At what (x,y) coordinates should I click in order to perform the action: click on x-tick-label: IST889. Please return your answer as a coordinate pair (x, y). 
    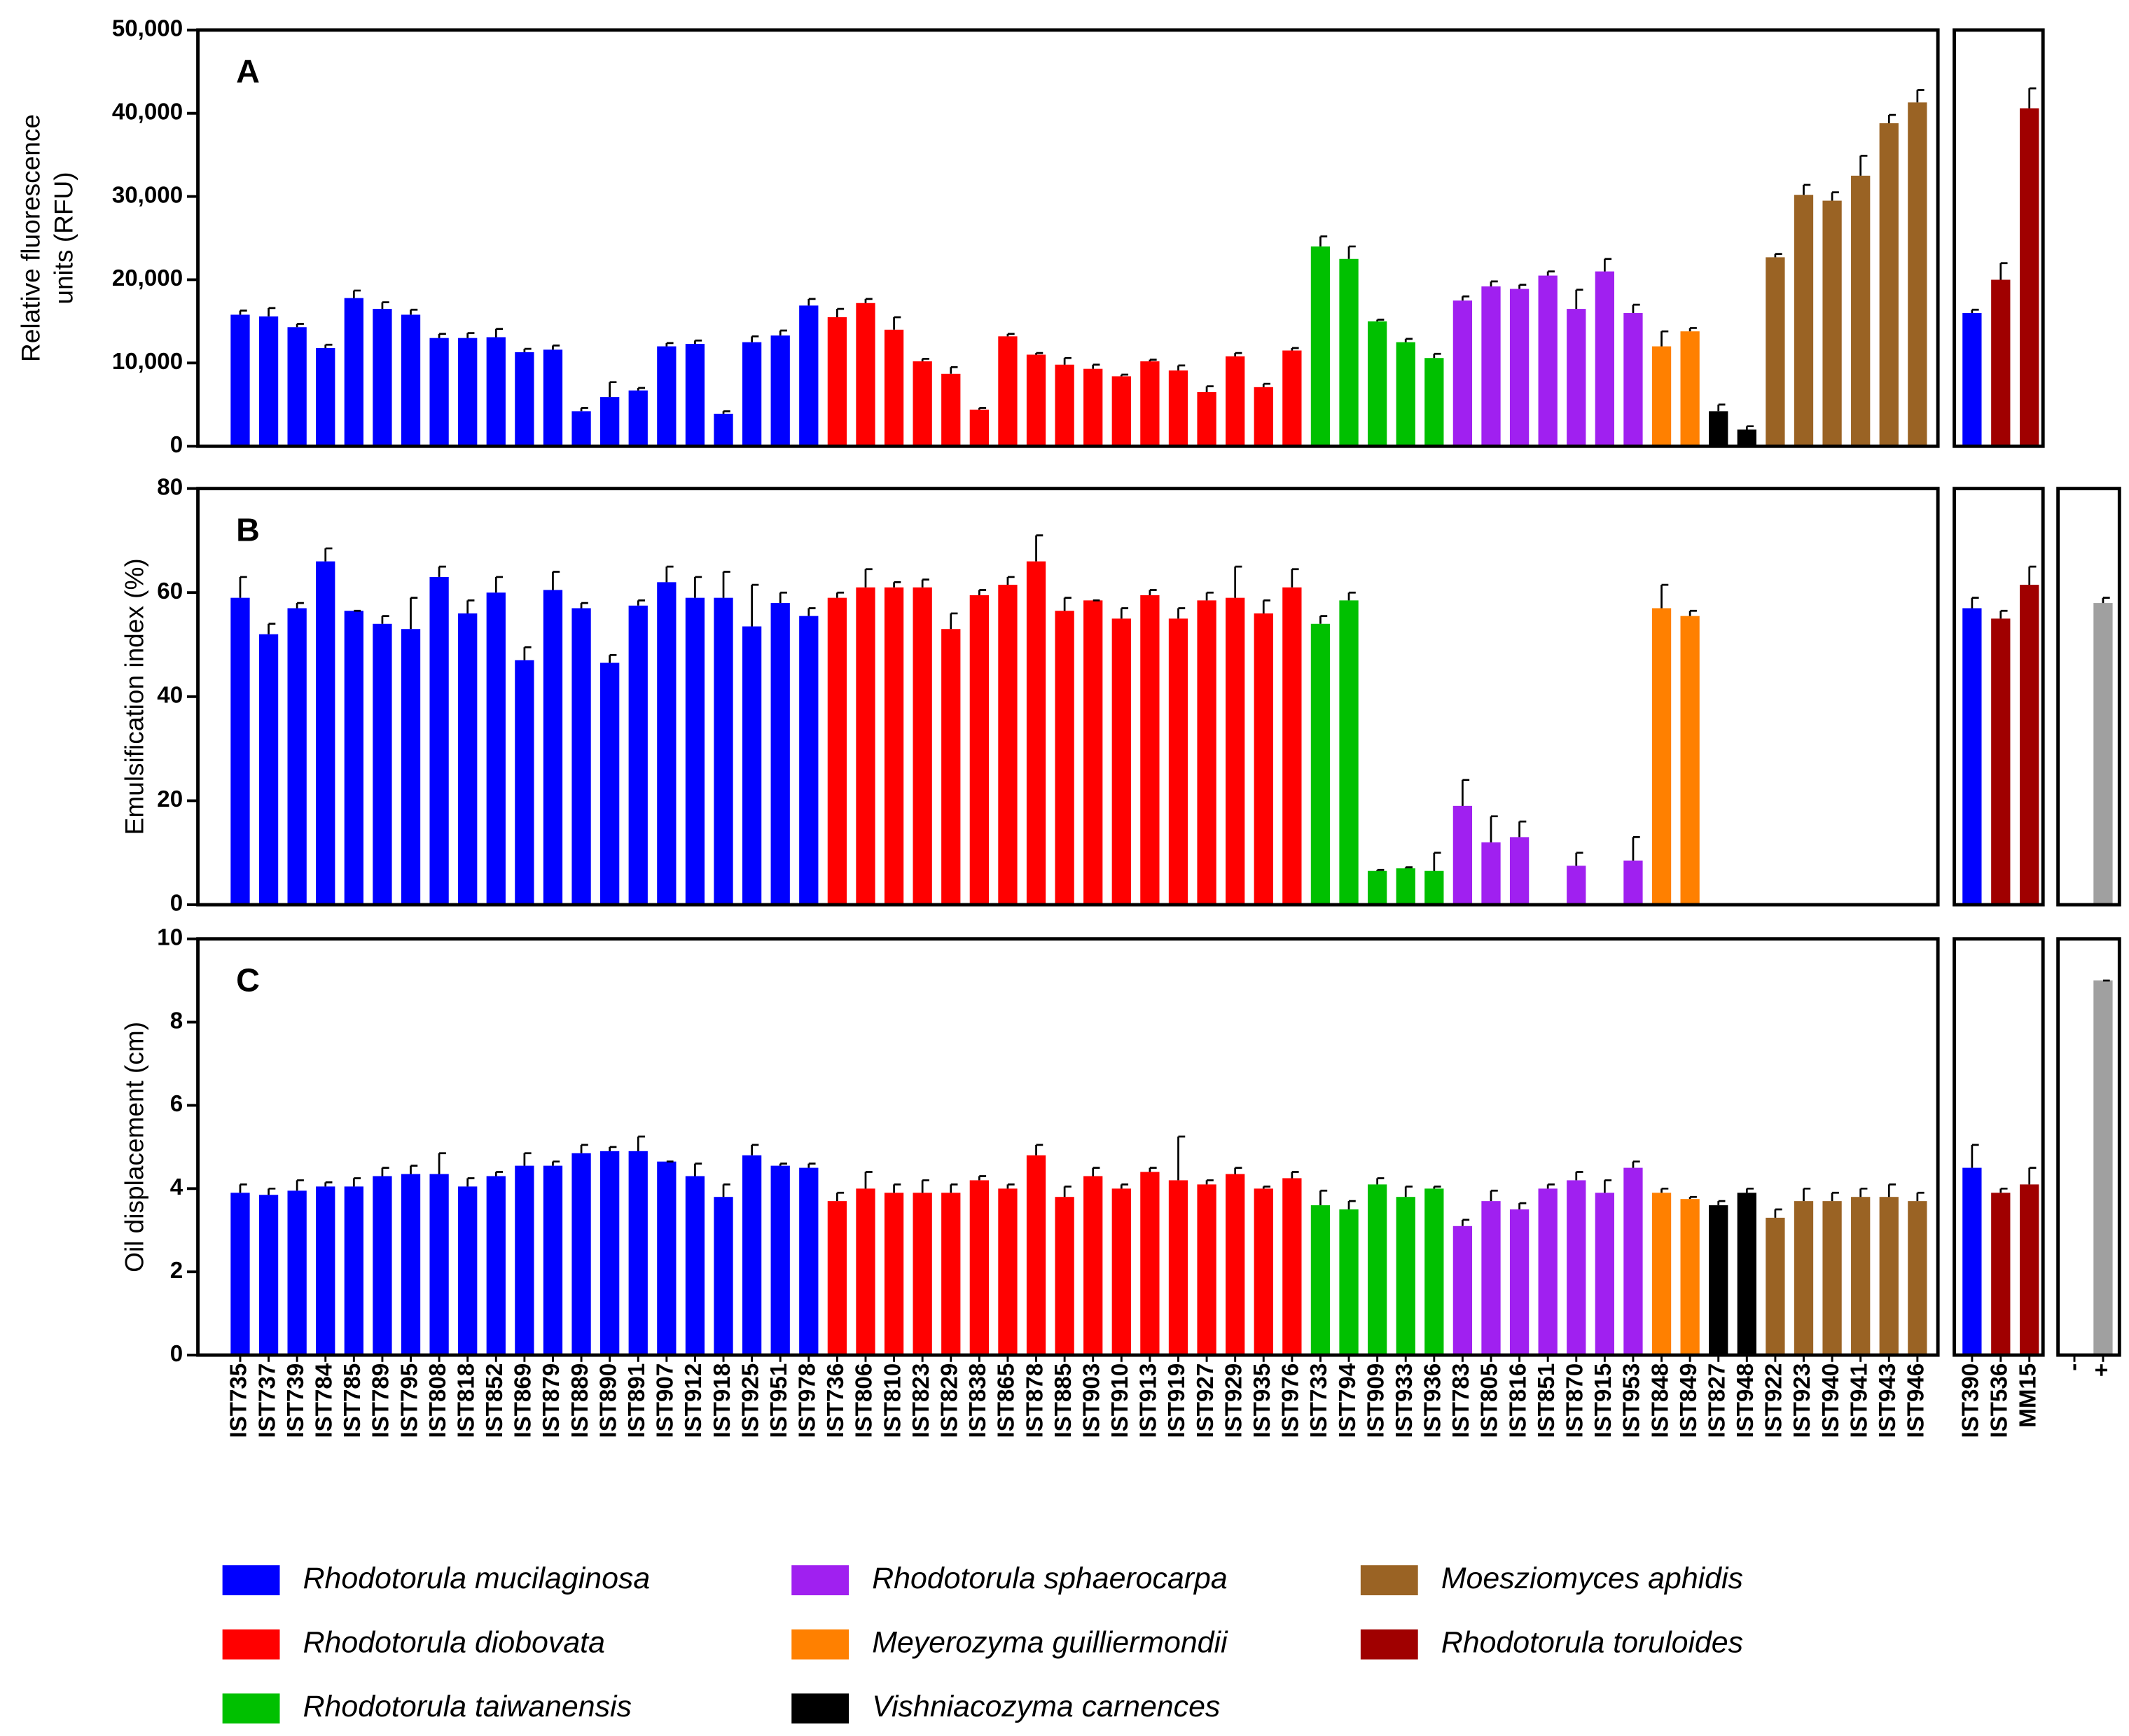
    Looking at the image, I should click on (580, 1401).